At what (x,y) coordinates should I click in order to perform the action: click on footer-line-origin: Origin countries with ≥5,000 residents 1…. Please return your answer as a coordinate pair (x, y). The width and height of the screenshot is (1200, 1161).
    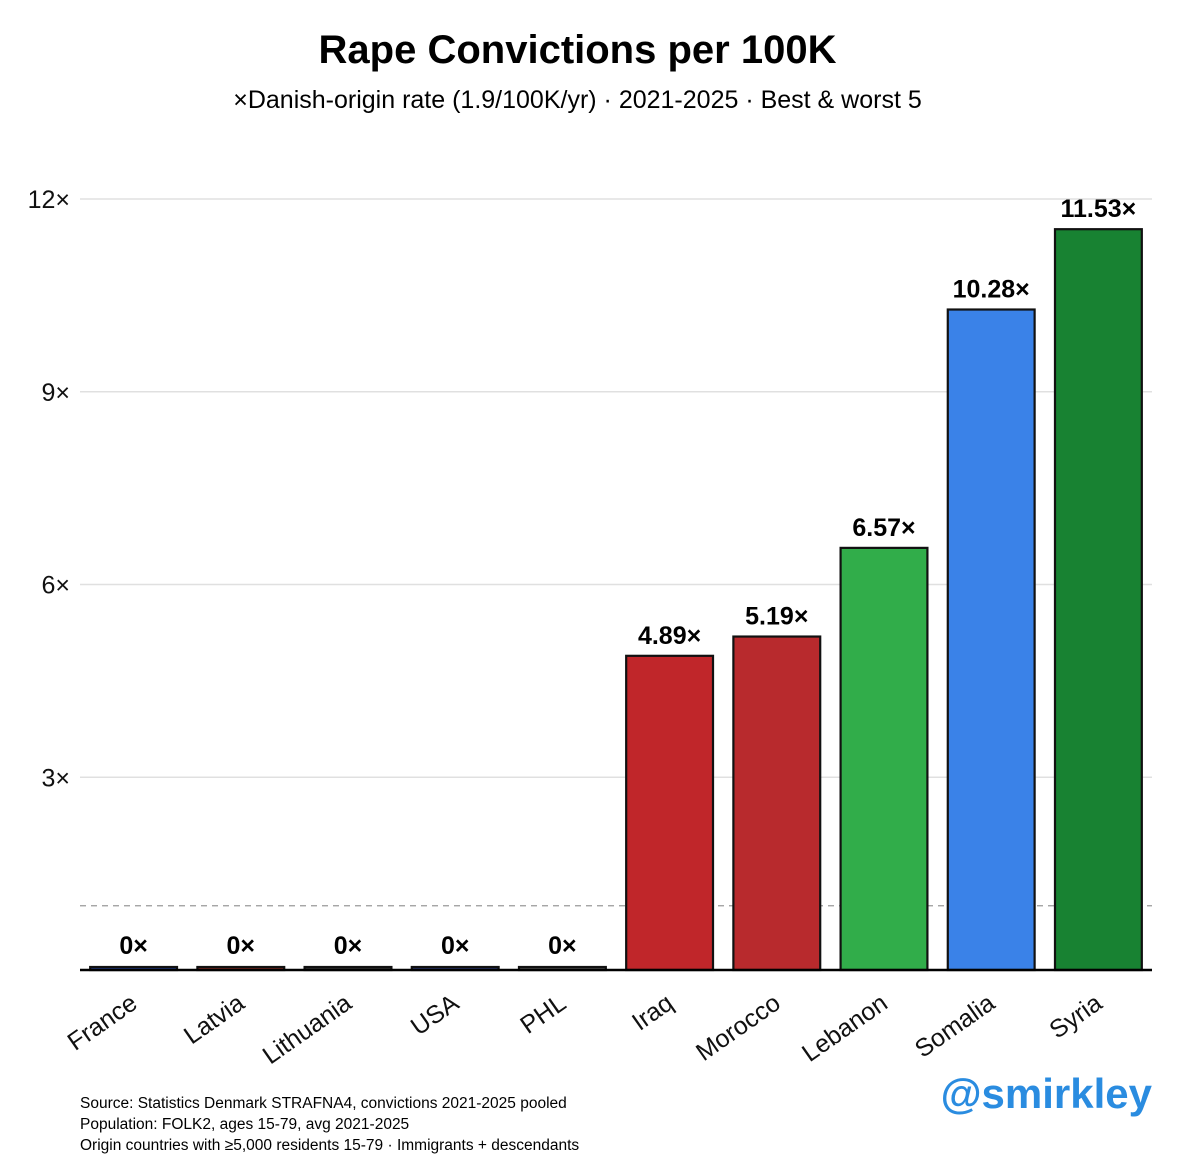
    Looking at the image, I should click on (330, 1145).